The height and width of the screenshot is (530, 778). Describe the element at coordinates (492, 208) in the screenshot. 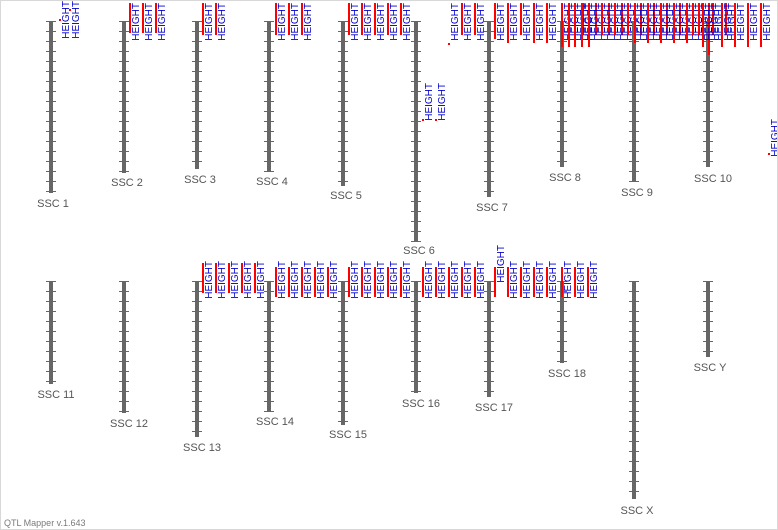

I see `chromosome-label: SSC 7` at that location.